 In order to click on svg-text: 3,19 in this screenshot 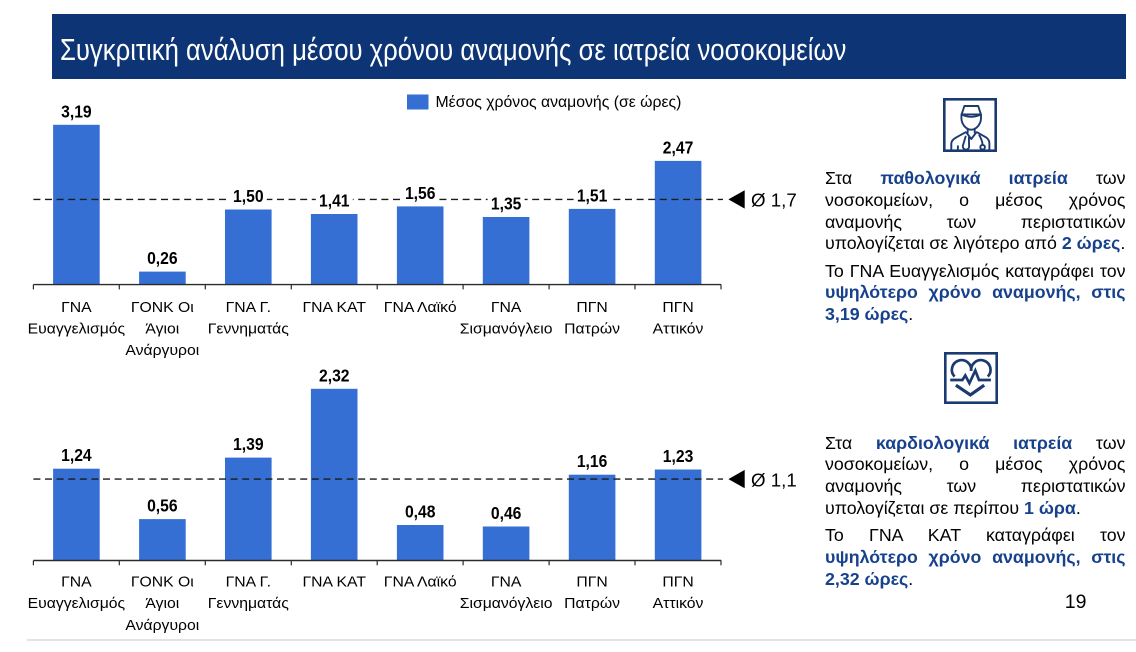, I will do `click(76, 111)`.